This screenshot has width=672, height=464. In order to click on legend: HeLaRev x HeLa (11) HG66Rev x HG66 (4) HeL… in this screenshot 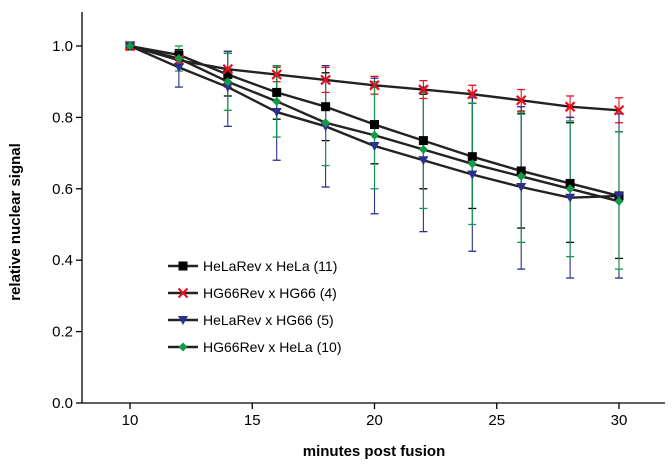, I will do `click(255, 306)`.